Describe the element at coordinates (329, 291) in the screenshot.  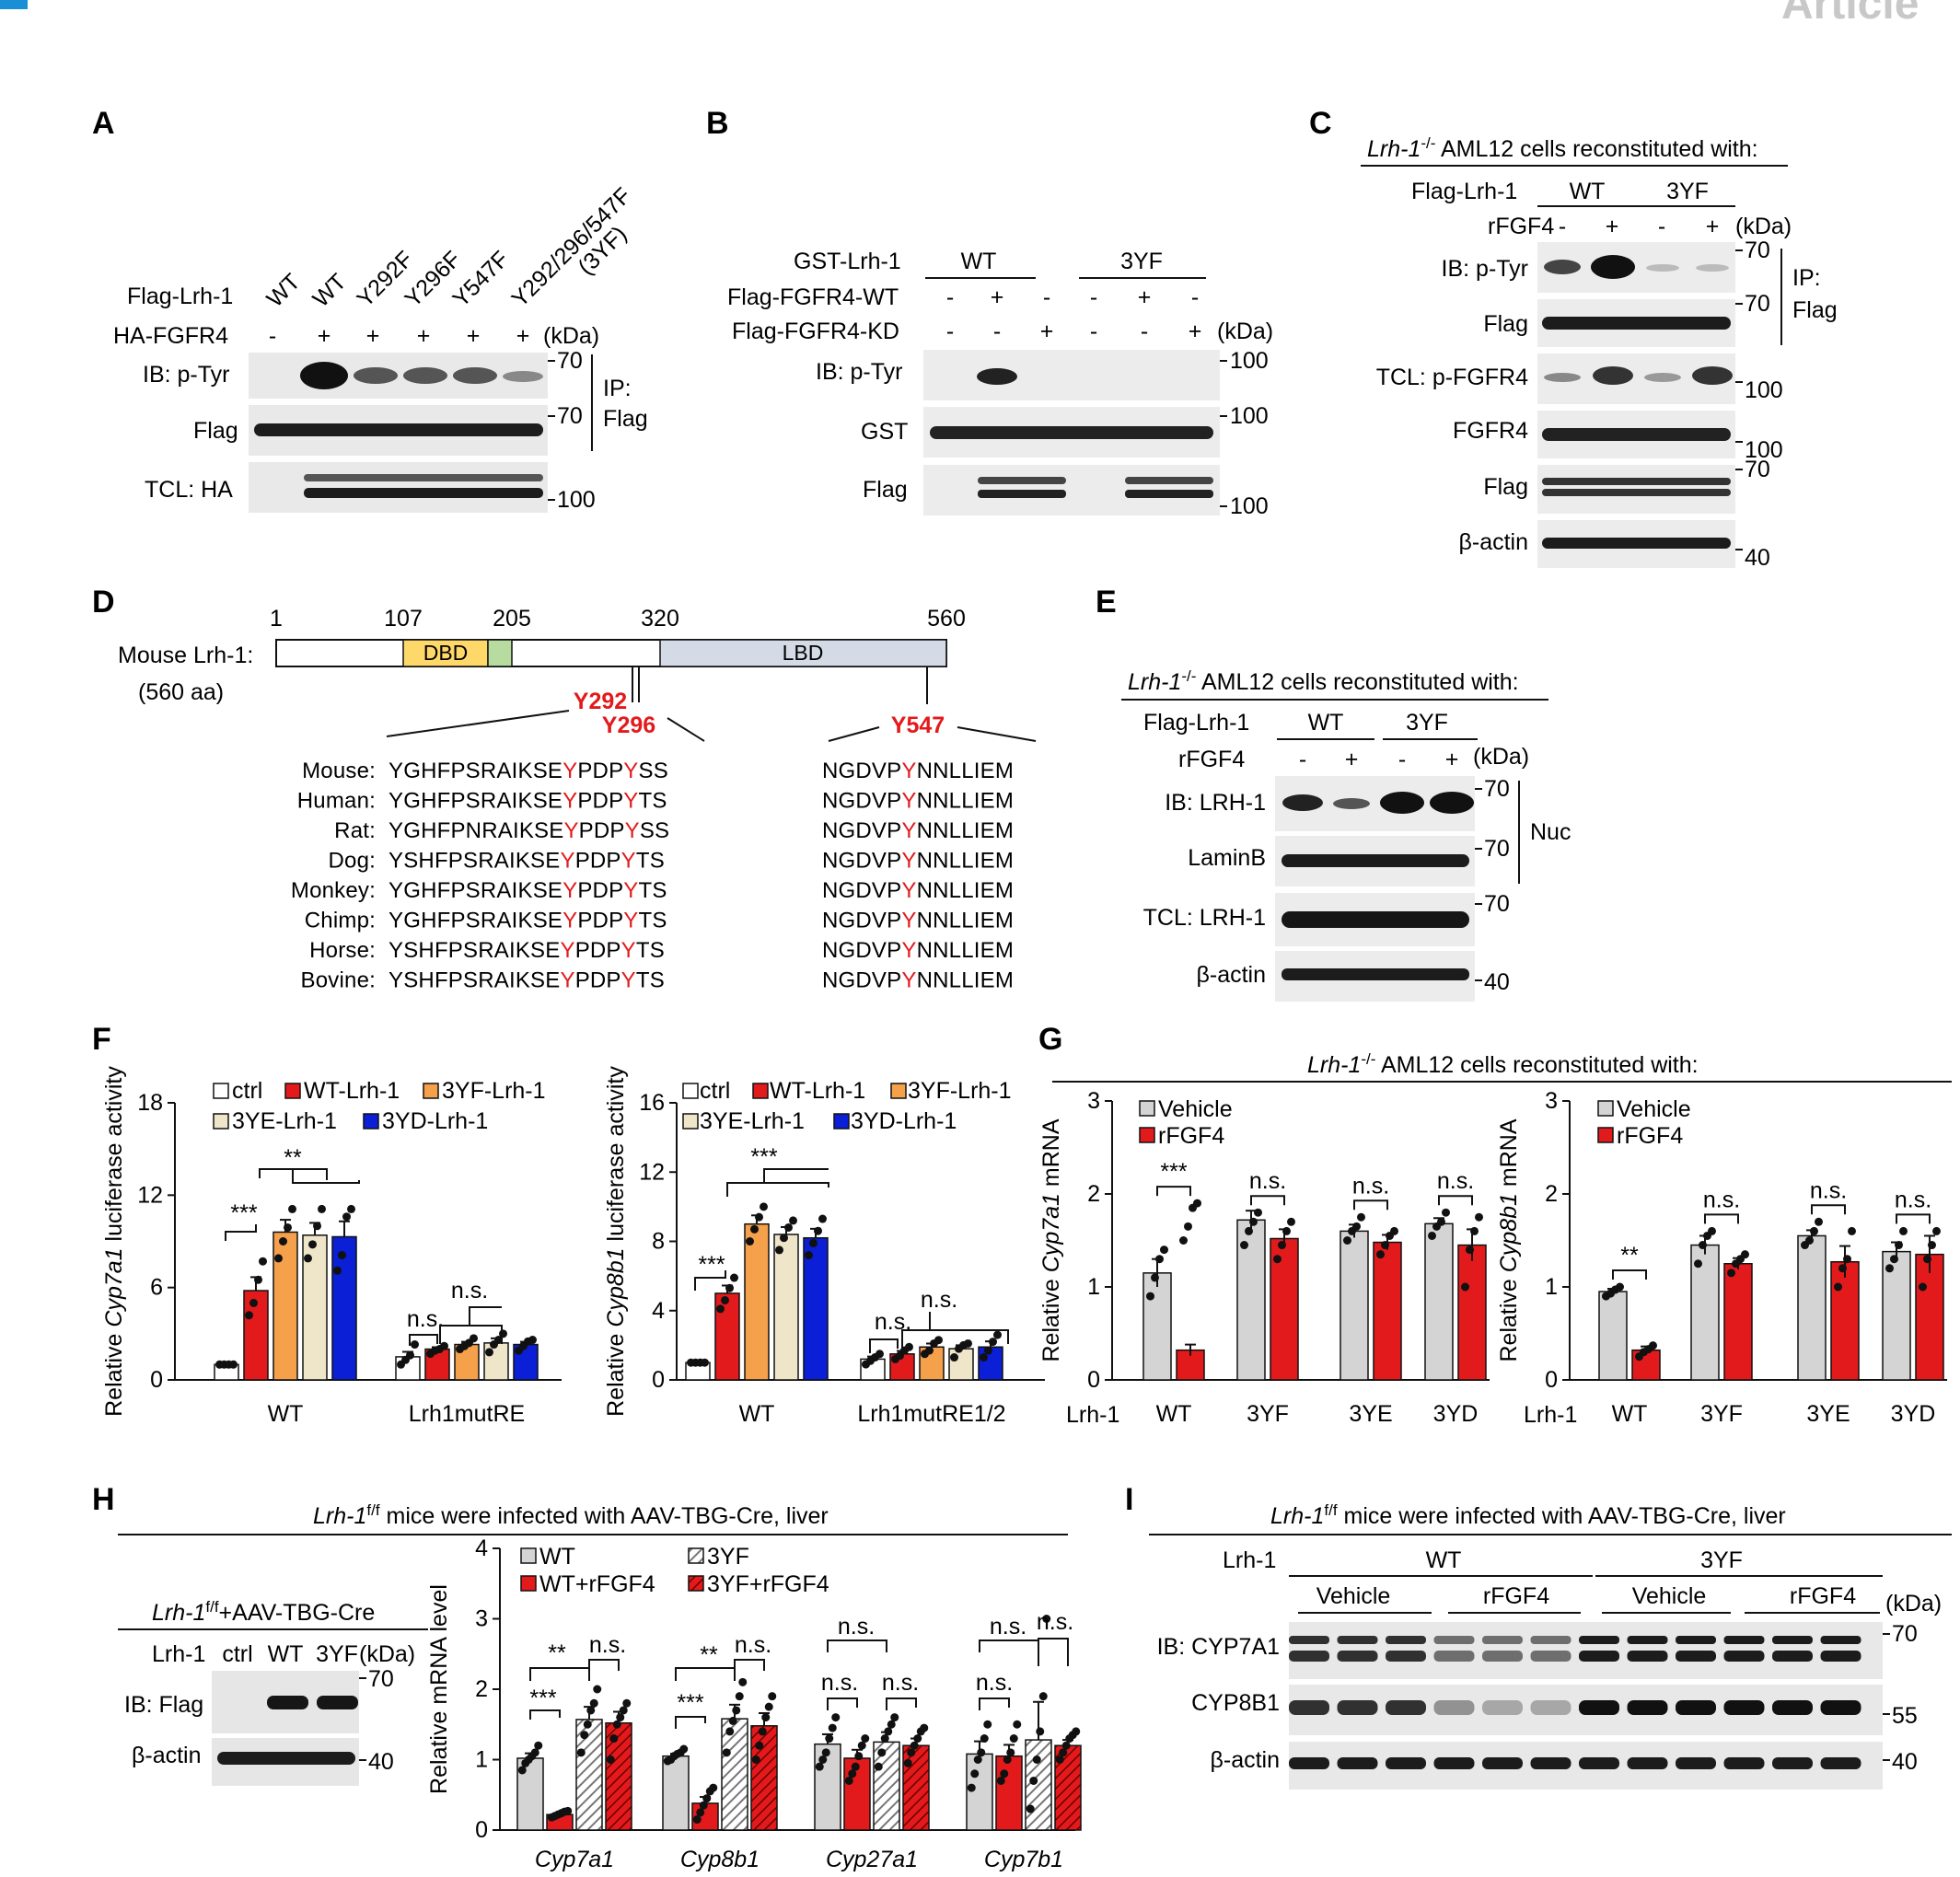
I see `panel-a-lane-label: WT` at that location.